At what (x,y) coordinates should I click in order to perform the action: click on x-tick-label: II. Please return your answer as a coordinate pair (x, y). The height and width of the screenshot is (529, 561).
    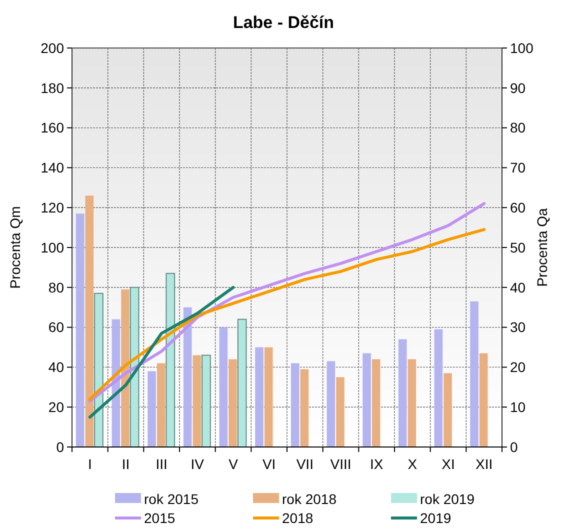
    Looking at the image, I should click on (126, 464).